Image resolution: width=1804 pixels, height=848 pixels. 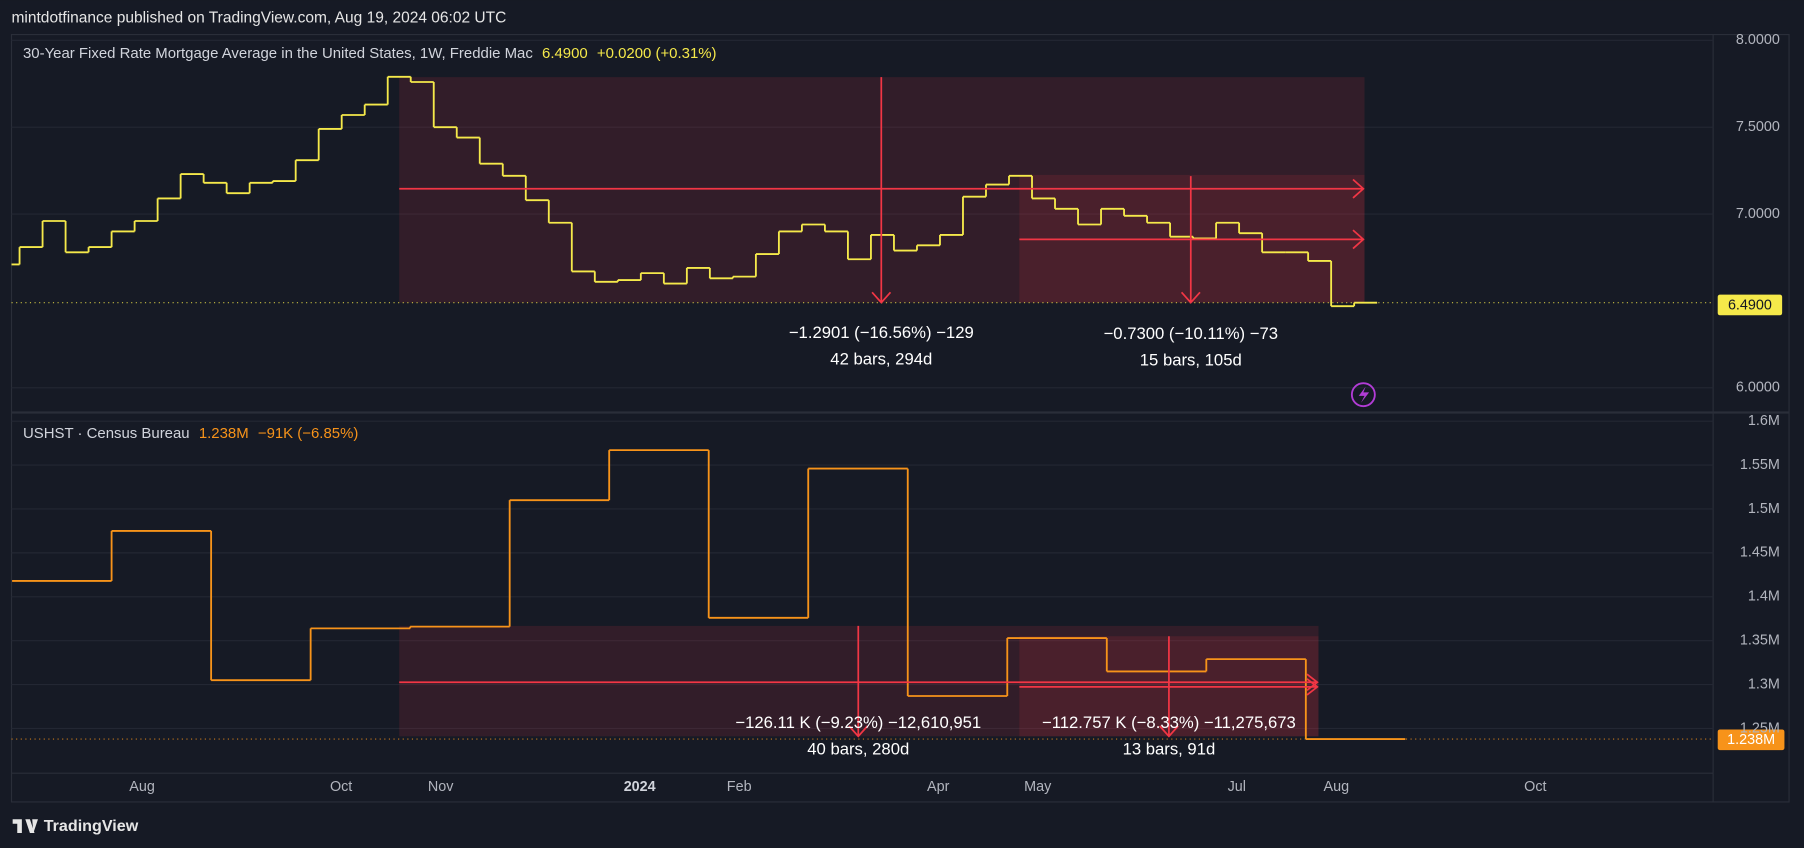 I want to click on x-tick-label: May, so click(x=1038, y=787).